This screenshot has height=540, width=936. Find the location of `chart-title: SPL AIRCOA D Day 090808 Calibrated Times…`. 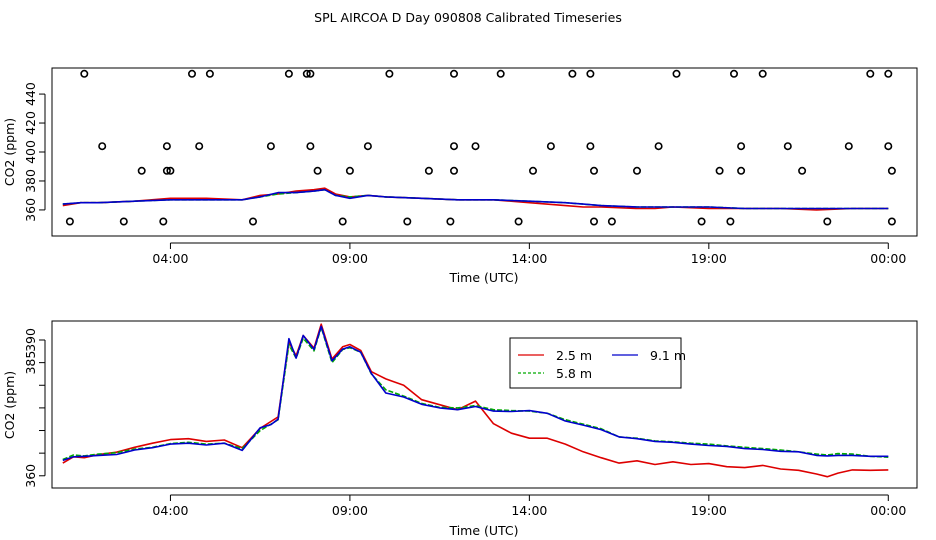

chart-title: SPL AIRCOA D Day 090808 Calibrated Times… is located at coordinates (468, 17).